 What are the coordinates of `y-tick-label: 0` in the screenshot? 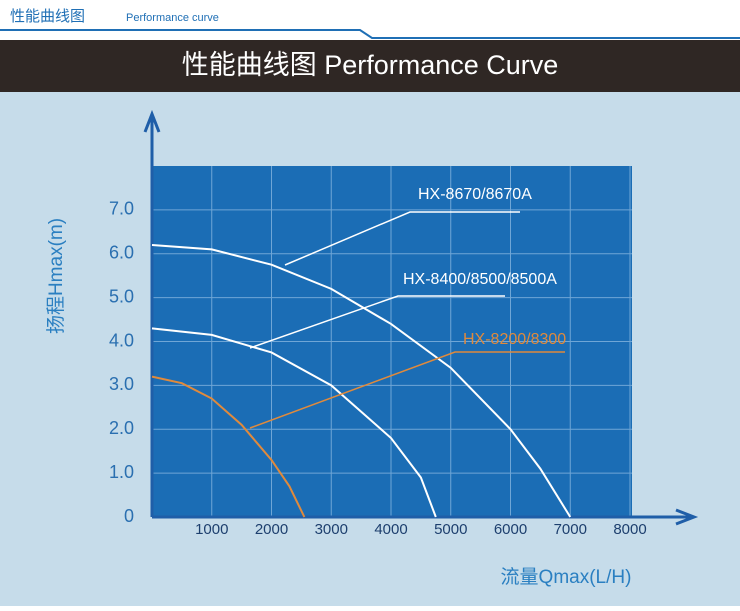 It's located at (129, 516).